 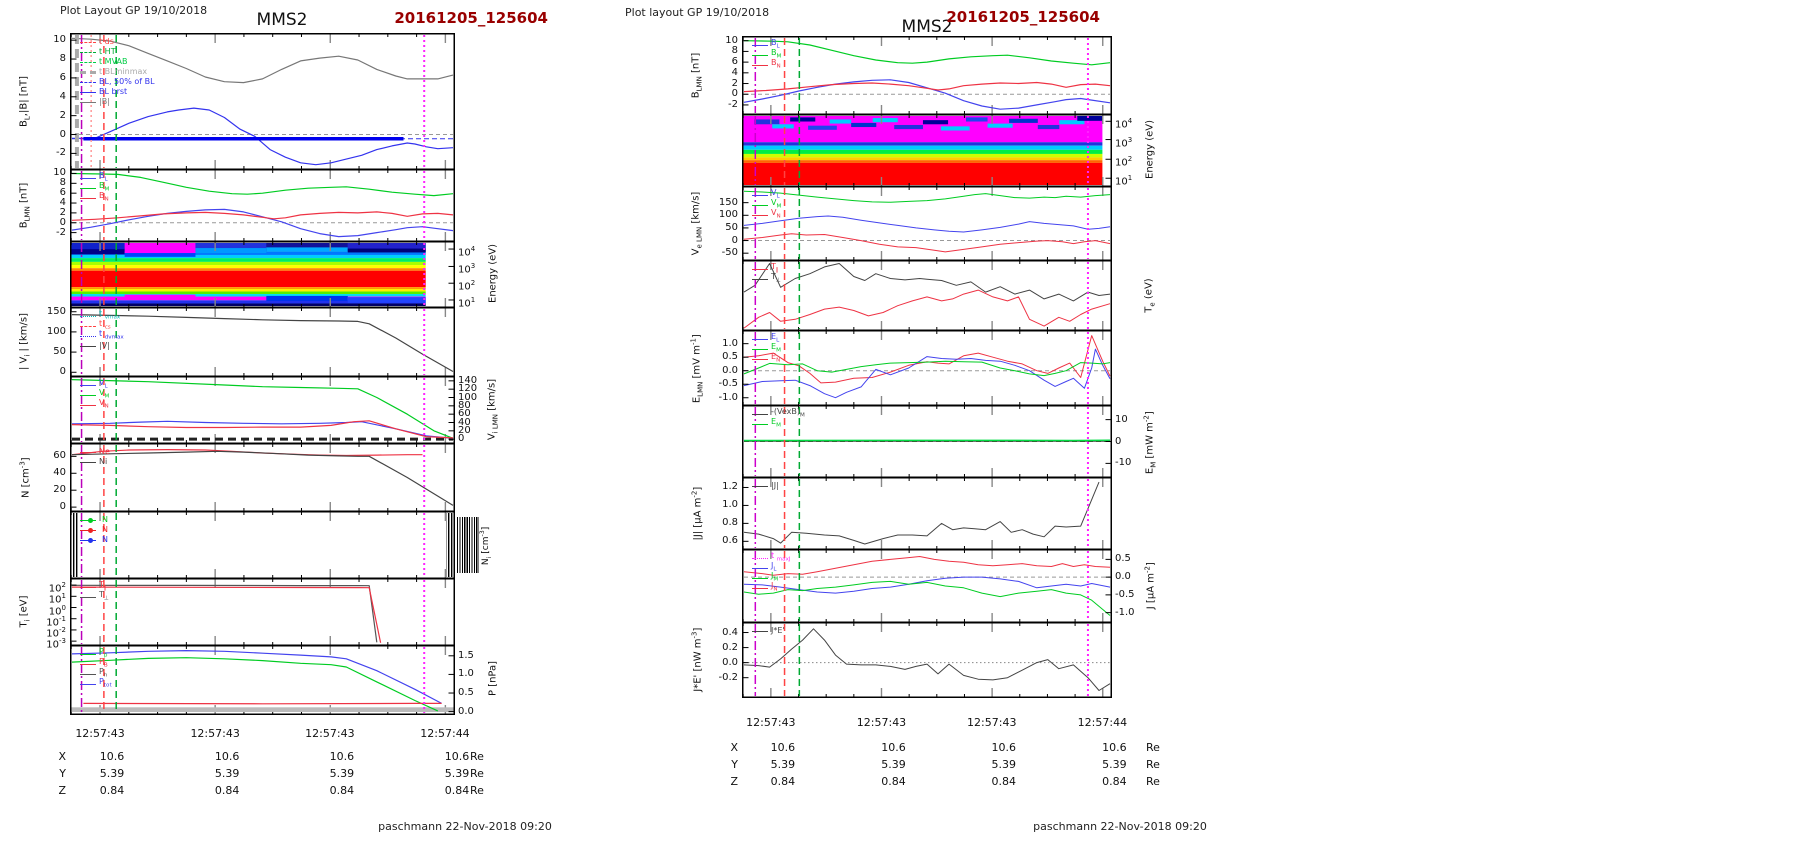 I want to click on panel-pressure, so click(x=262, y=680).